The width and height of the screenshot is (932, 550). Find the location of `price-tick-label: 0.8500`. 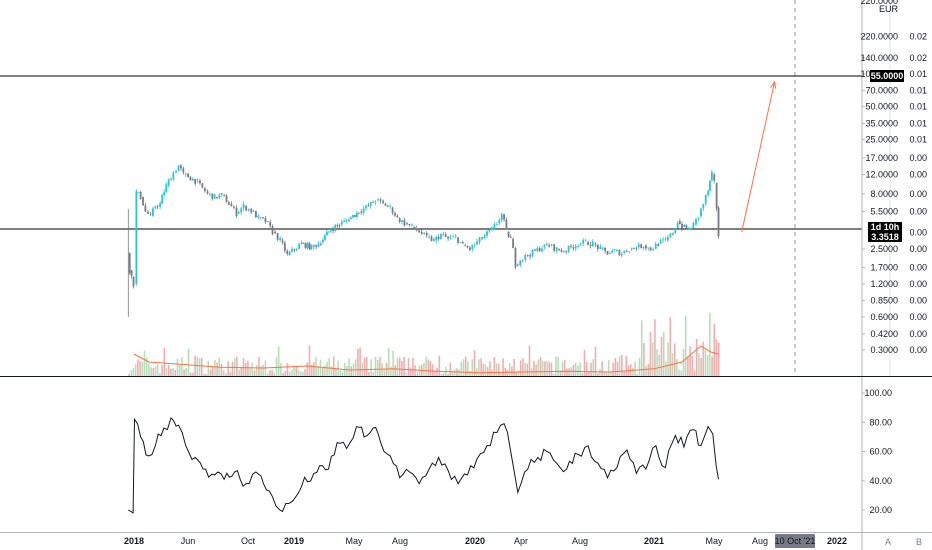

price-tick-label: 0.8500 is located at coordinates (884, 300).